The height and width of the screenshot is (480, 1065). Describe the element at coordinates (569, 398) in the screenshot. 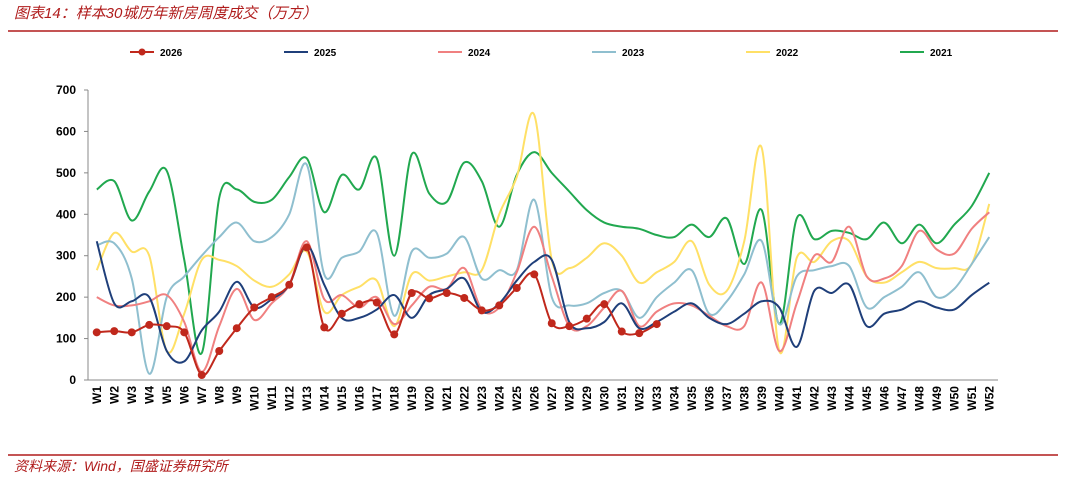

I see `x-tick-label: W28` at that location.